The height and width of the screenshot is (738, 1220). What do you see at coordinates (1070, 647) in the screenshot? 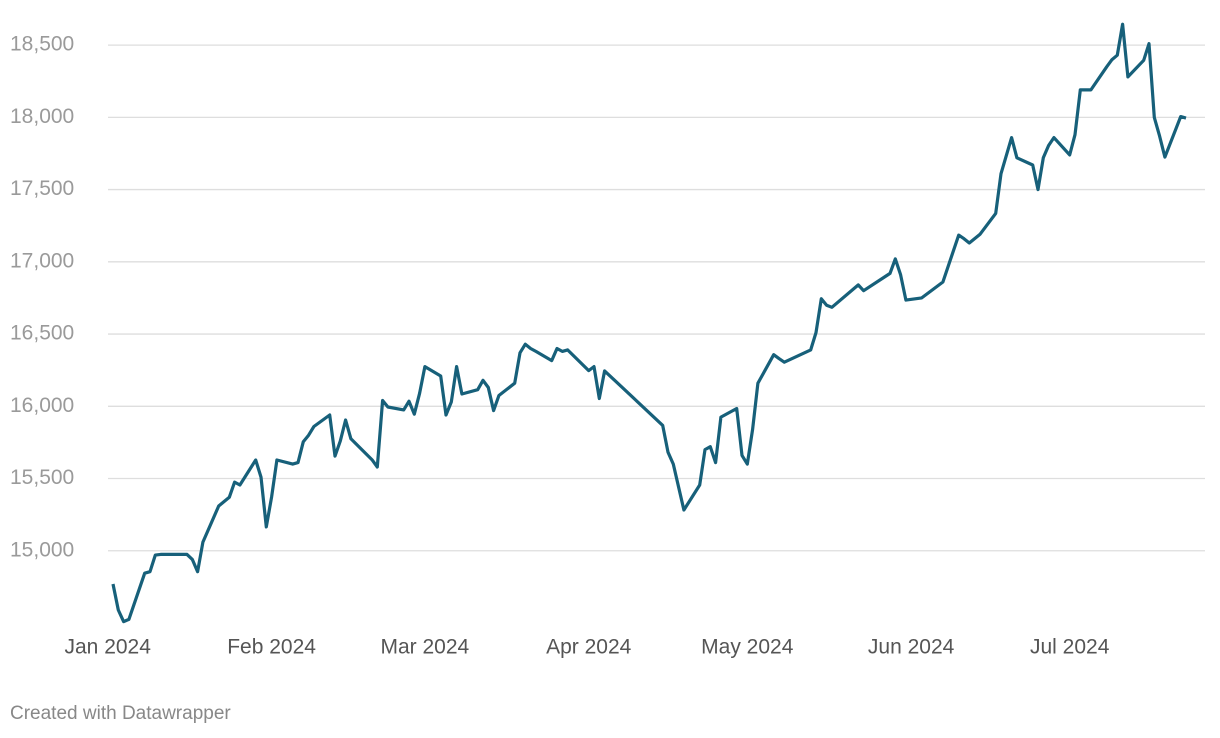
I see `x-tick-label: Jul 2024` at bounding box center [1070, 647].